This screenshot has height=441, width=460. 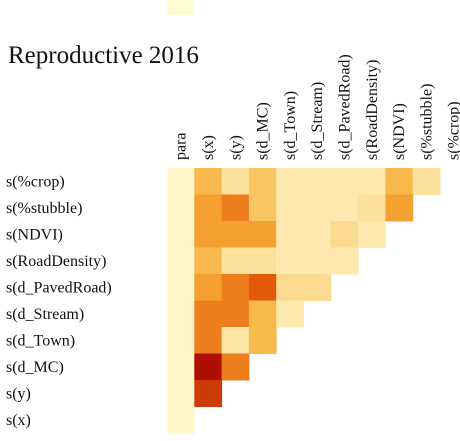 What do you see at coordinates (34, 234) in the screenshot?
I see `row-label: s(NDVI)` at bounding box center [34, 234].